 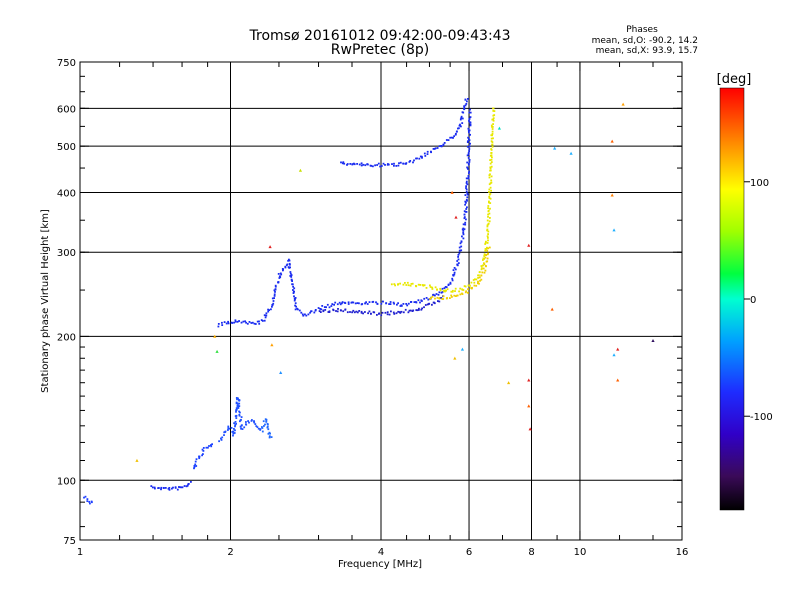 What do you see at coordinates (66, 63) in the screenshot?
I see `y-tick-label: 750` at bounding box center [66, 63].